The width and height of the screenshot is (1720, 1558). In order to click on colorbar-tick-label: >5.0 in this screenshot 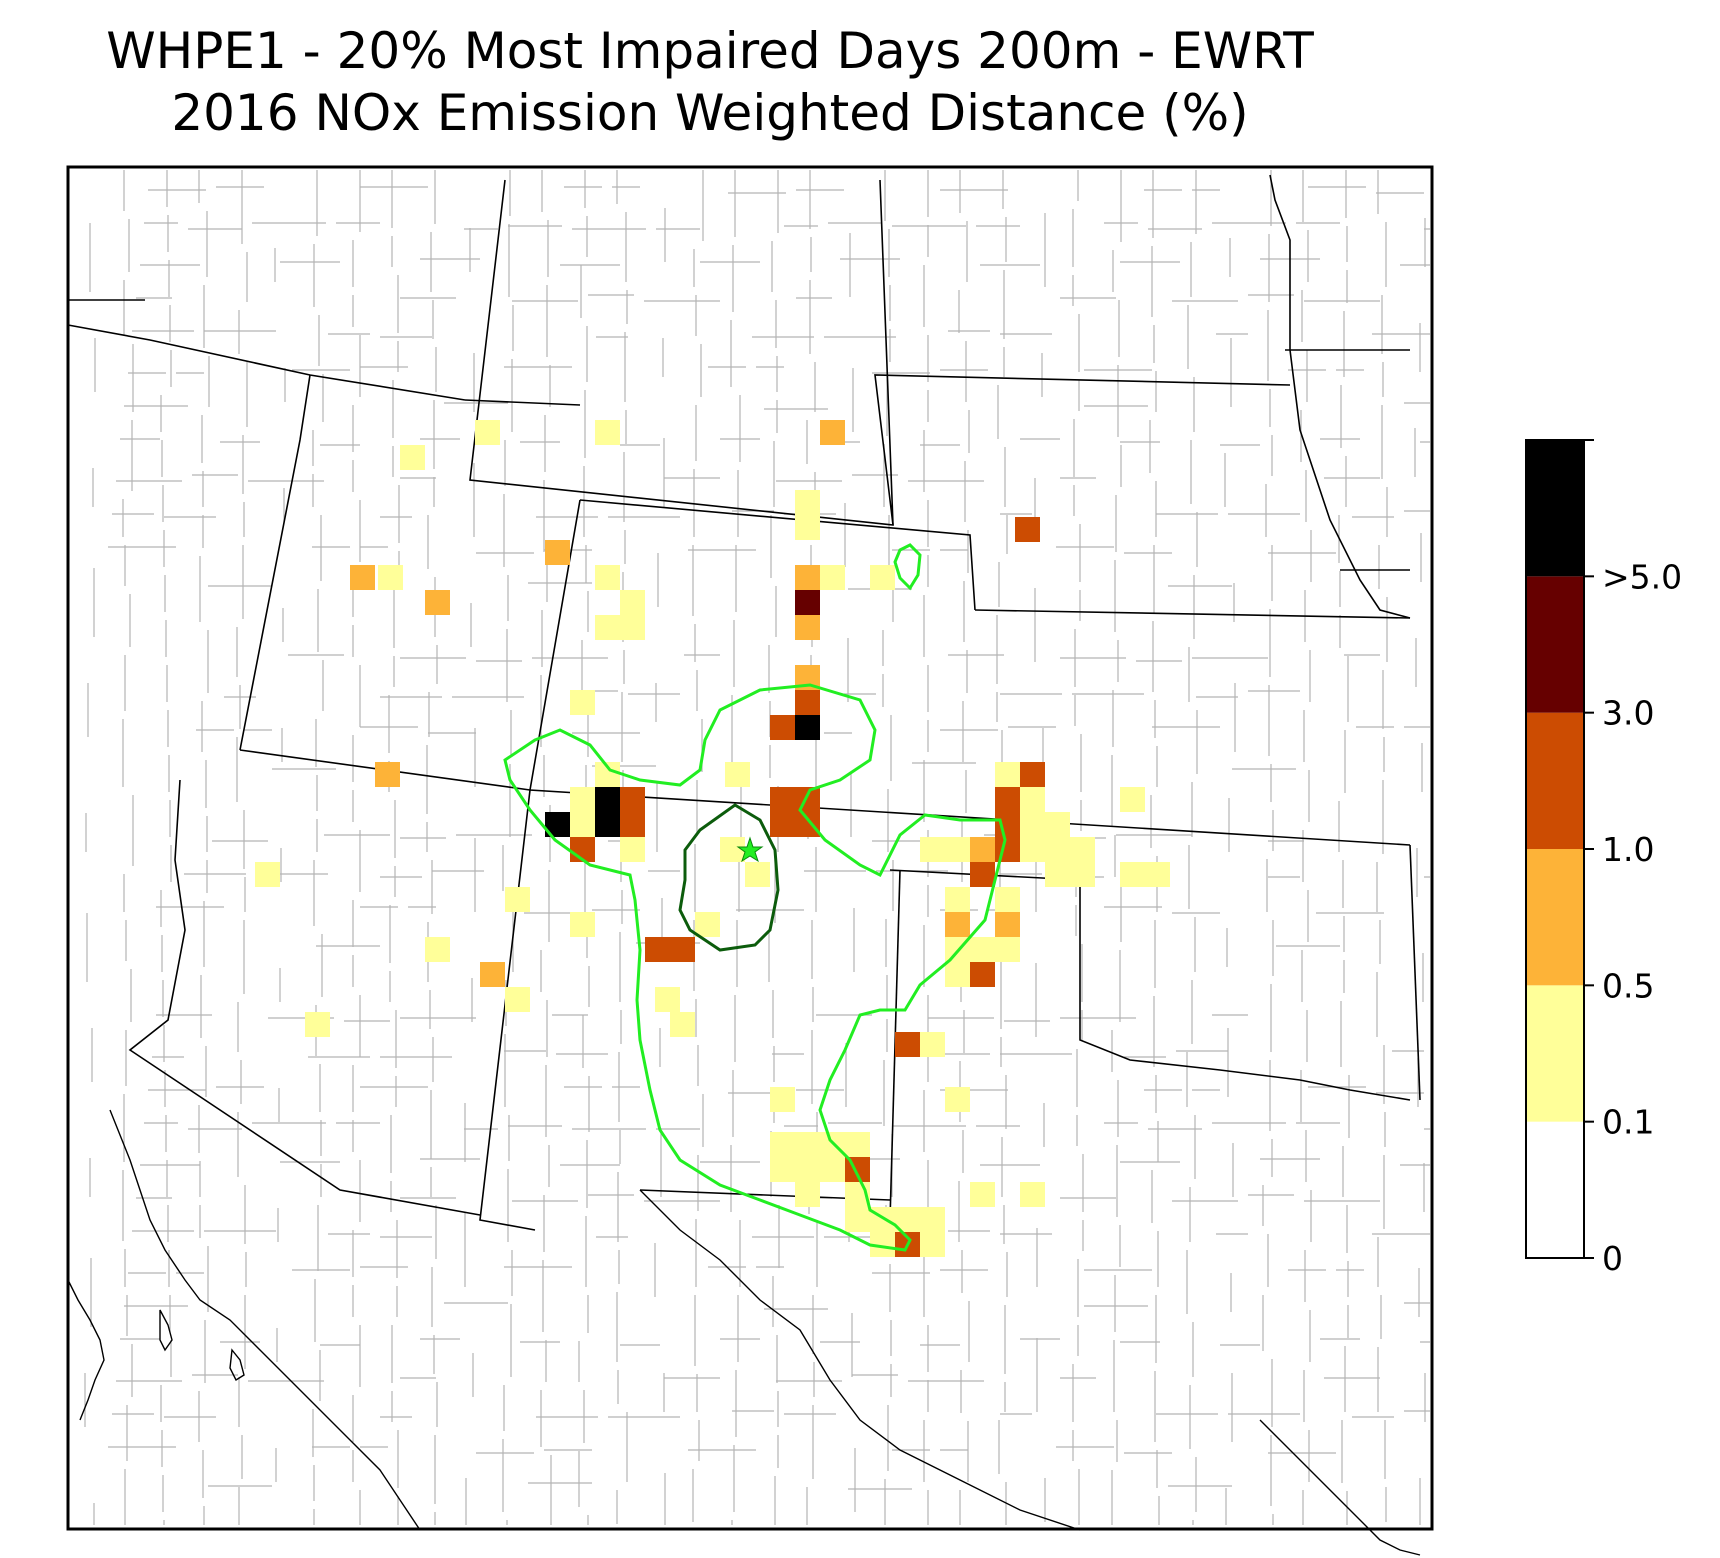, I will do `click(1642, 576)`.